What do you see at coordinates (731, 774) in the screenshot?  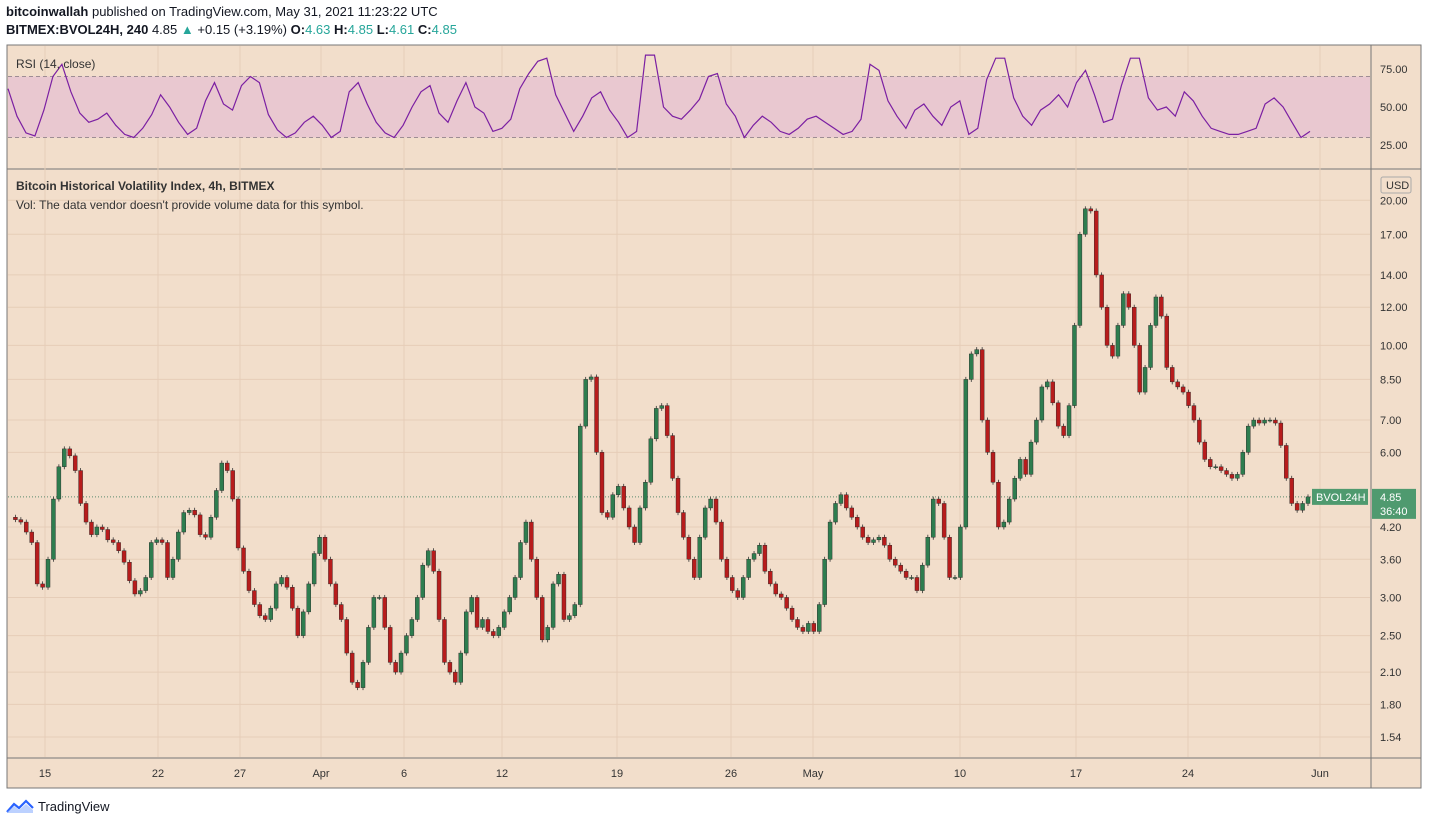 I see `time-tick-label: 26` at bounding box center [731, 774].